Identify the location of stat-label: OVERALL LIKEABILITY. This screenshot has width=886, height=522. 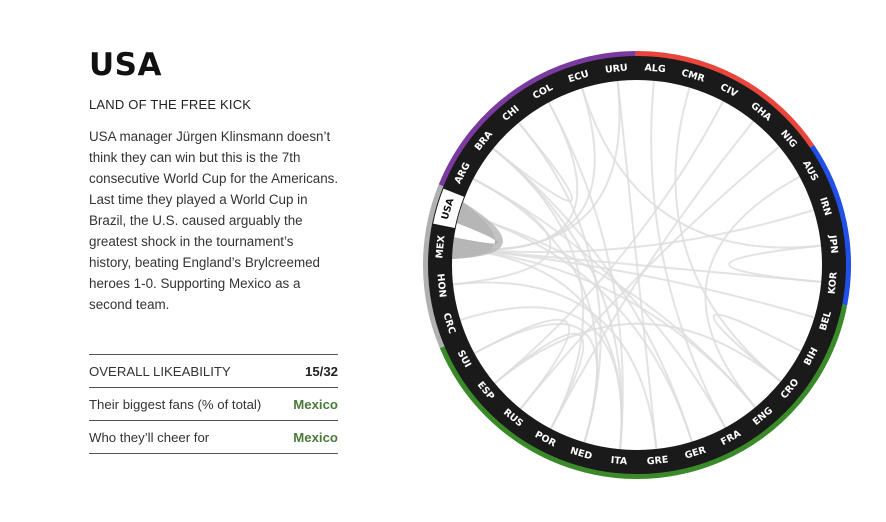
(160, 371).